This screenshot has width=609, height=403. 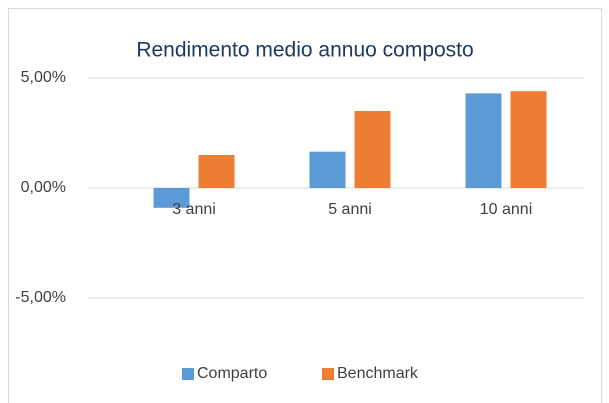 What do you see at coordinates (40, 297) in the screenshot?
I see `y-tick-label: -5,00%` at bounding box center [40, 297].